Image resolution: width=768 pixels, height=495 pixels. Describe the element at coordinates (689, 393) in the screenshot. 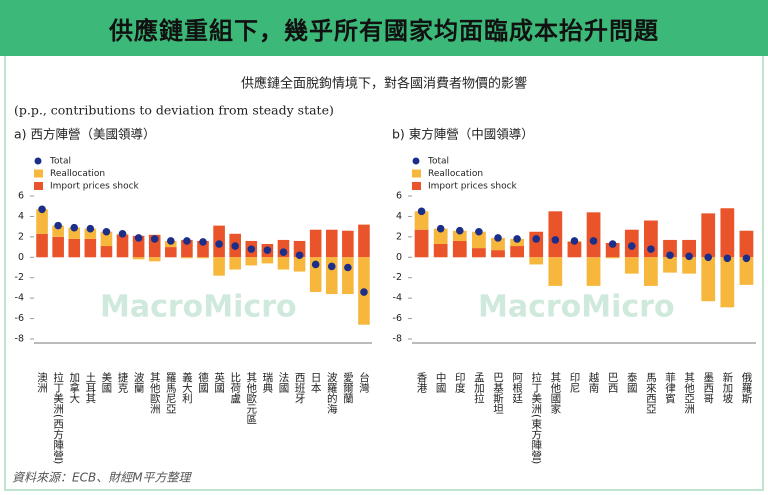

I see `x-tick-label: 其他亞洲` at that location.